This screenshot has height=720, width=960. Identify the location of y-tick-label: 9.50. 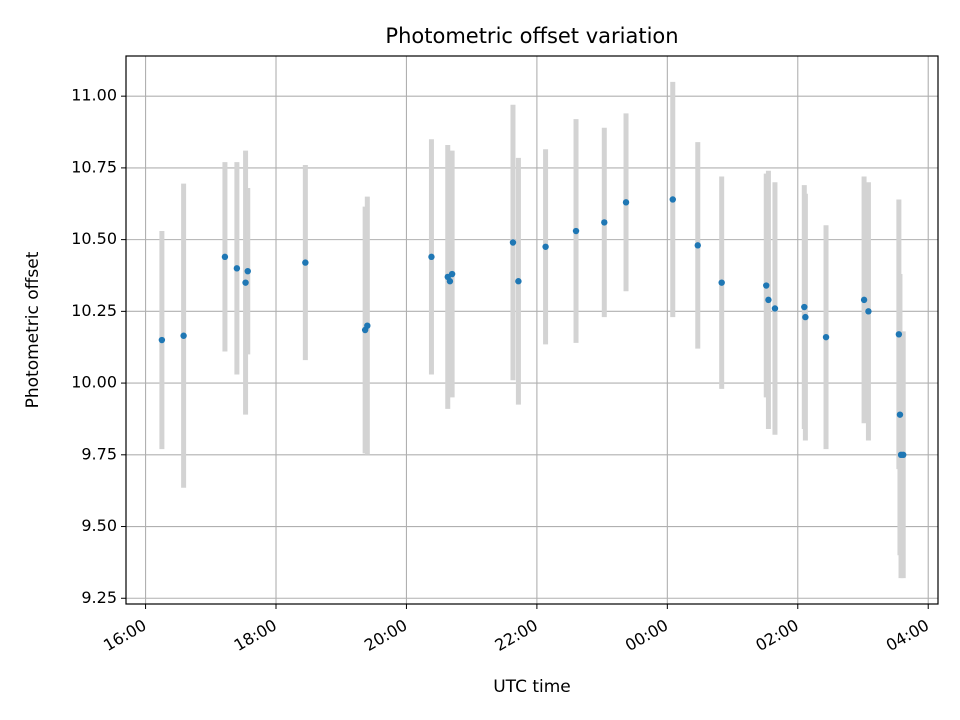
(99, 525).